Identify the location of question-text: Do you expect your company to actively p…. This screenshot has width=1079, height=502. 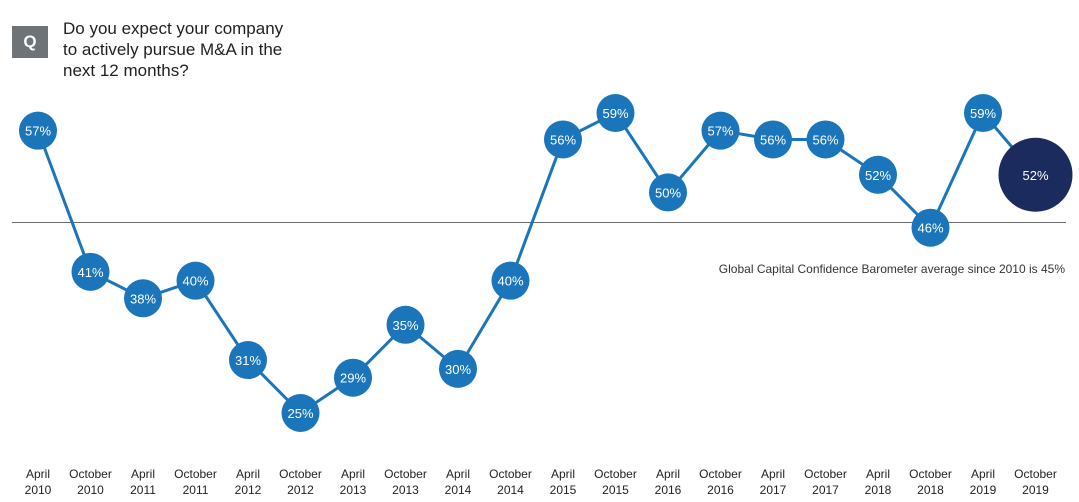
(208, 49).